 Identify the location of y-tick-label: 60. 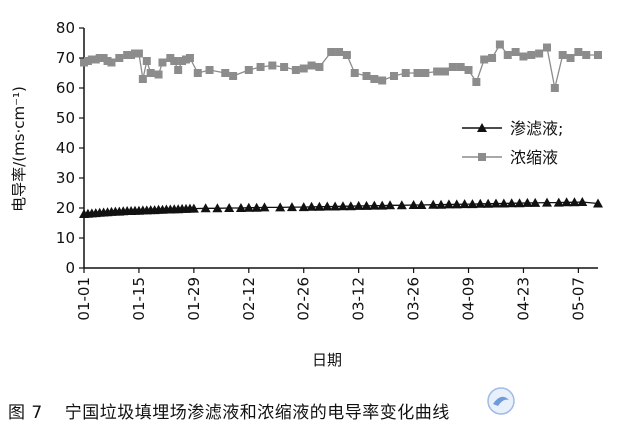
(65, 88).